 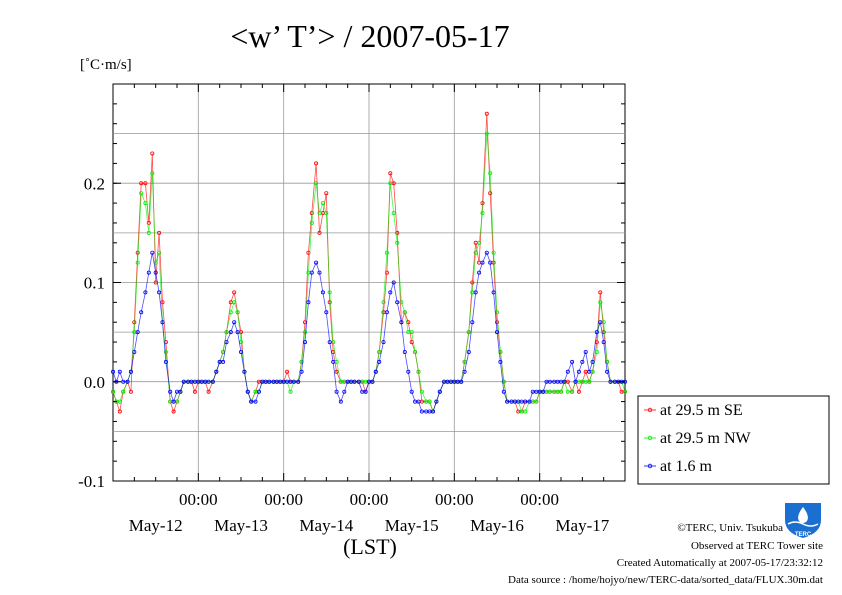 I want to click on legend-item: at 29.5 m NW, so click(x=698, y=438).